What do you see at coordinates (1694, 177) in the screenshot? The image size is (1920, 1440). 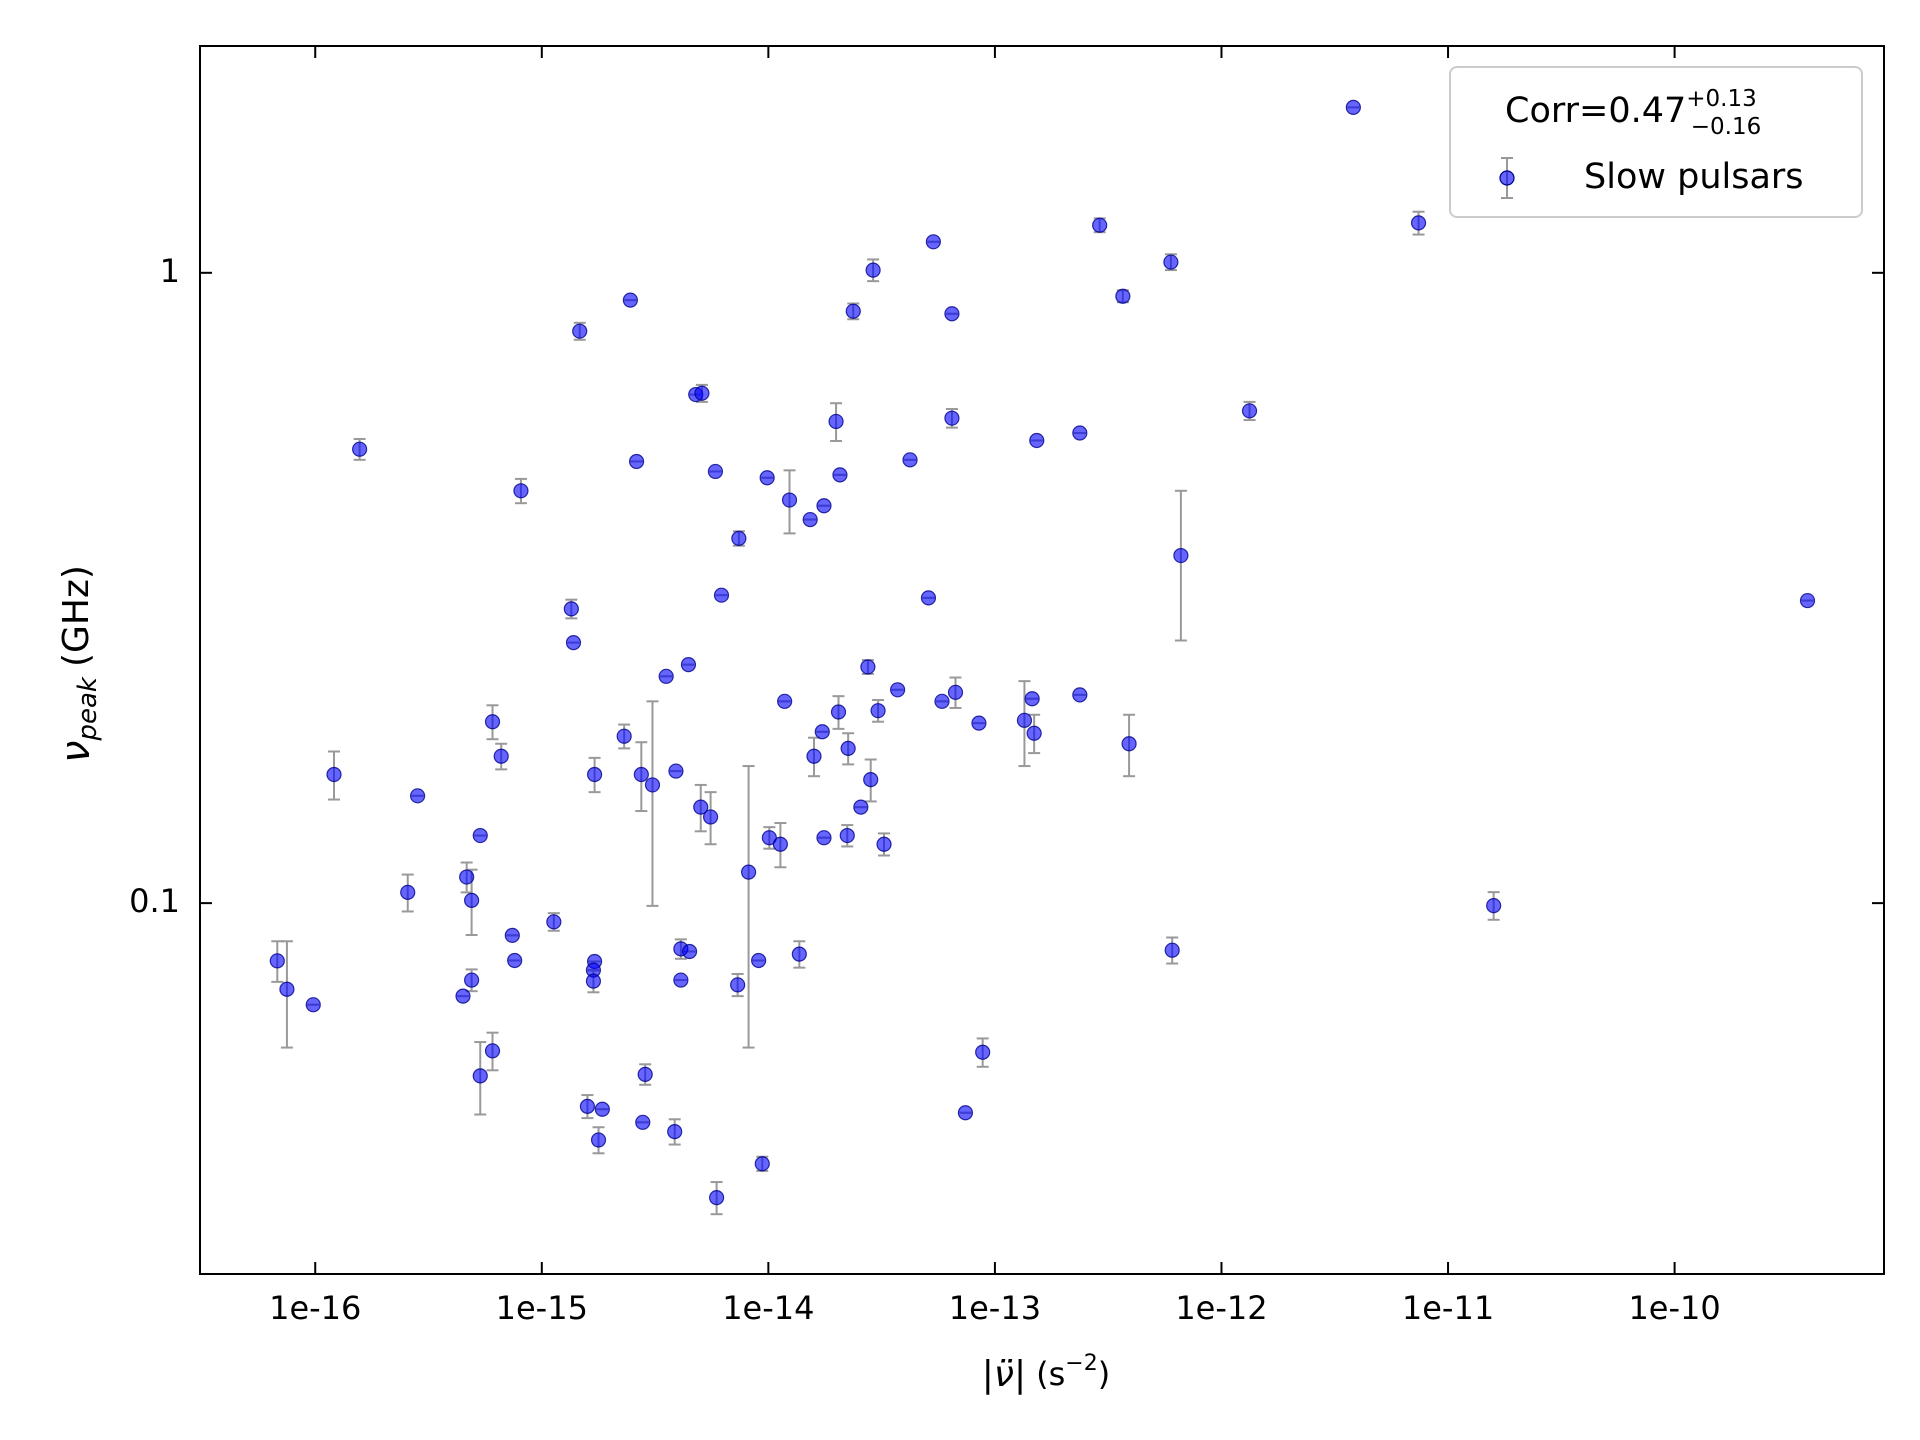 I see `legend-label: Slow pulsars` at bounding box center [1694, 177].